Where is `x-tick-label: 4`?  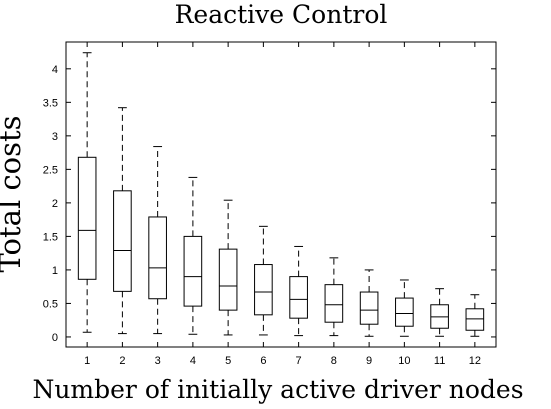 x-tick-label: 4 is located at coordinates (193, 361).